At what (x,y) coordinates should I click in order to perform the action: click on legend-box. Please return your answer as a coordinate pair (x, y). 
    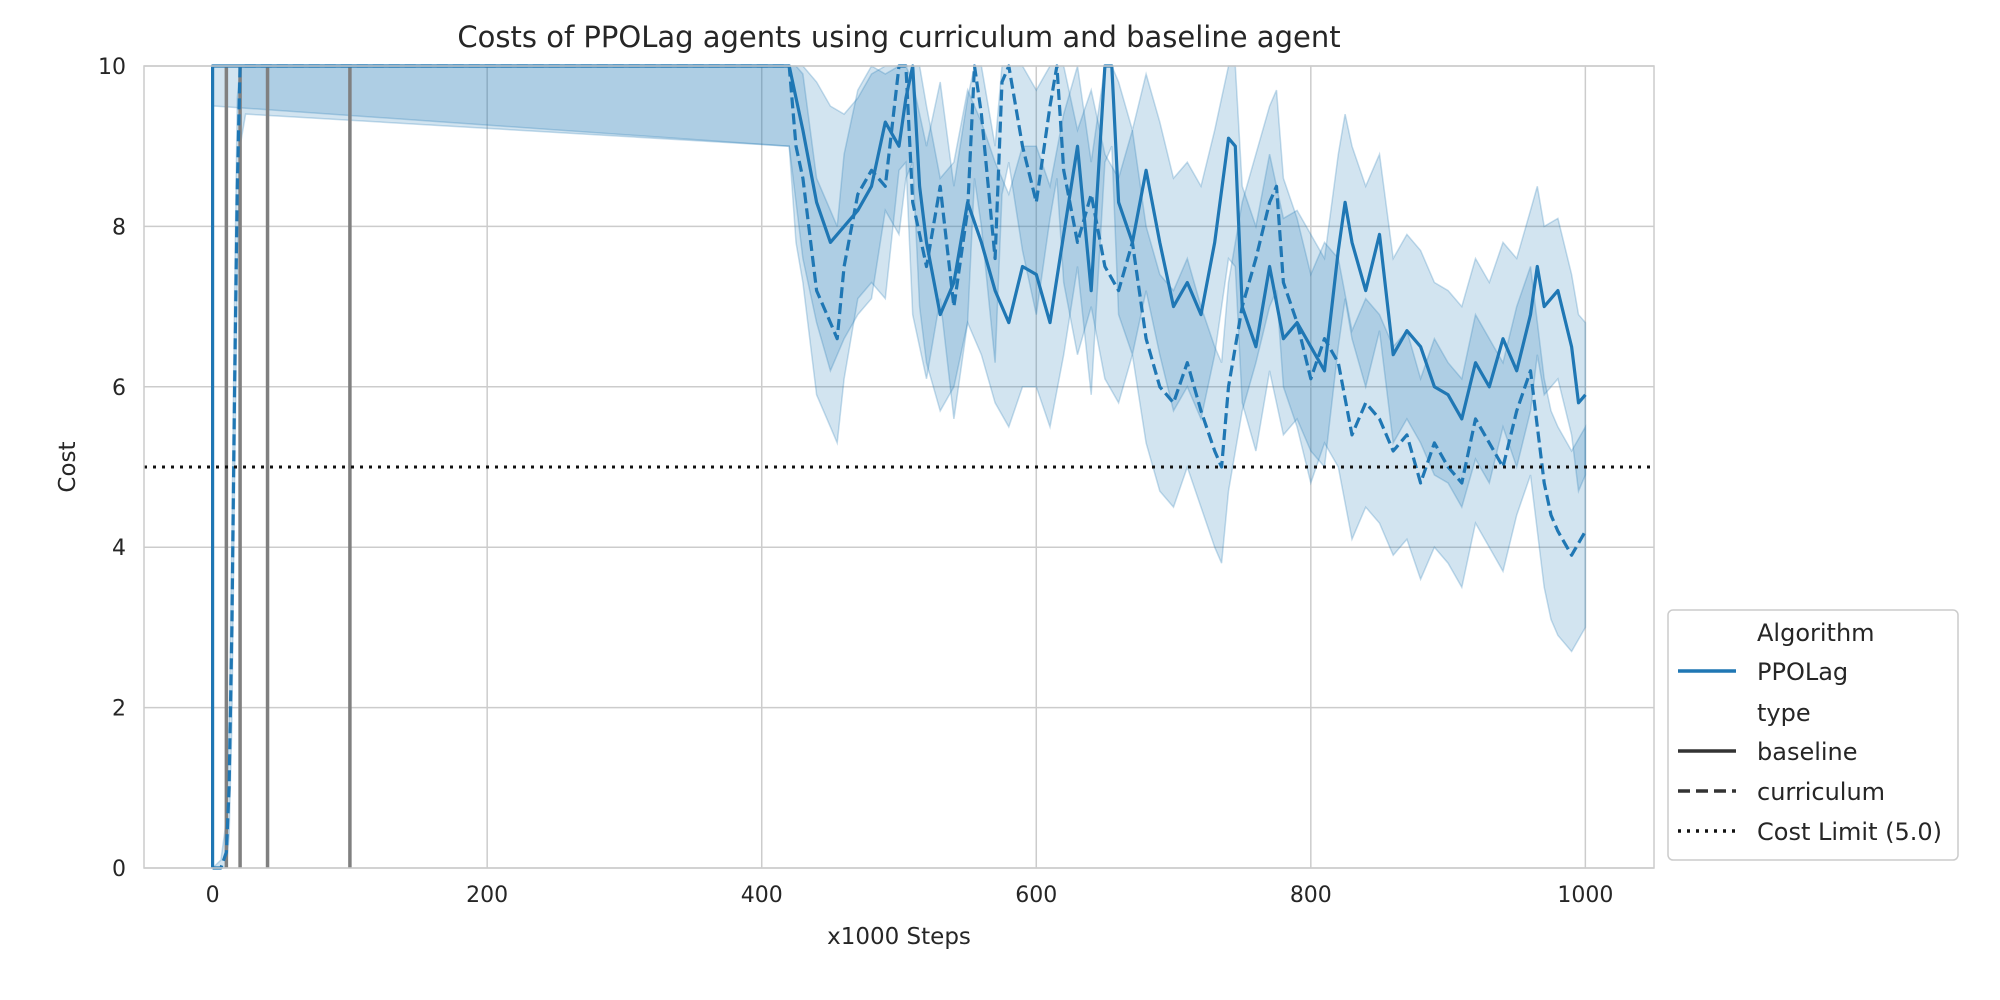
    Looking at the image, I should click on (1813, 735).